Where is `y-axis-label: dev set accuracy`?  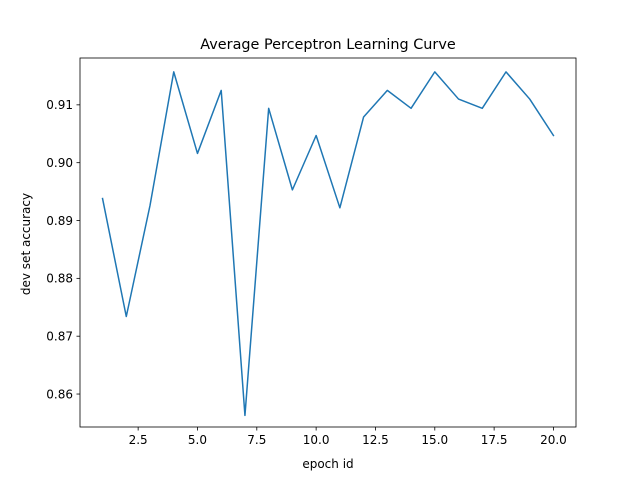 y-axis-label: dev set accuracy is located at coordinates (26, 244).